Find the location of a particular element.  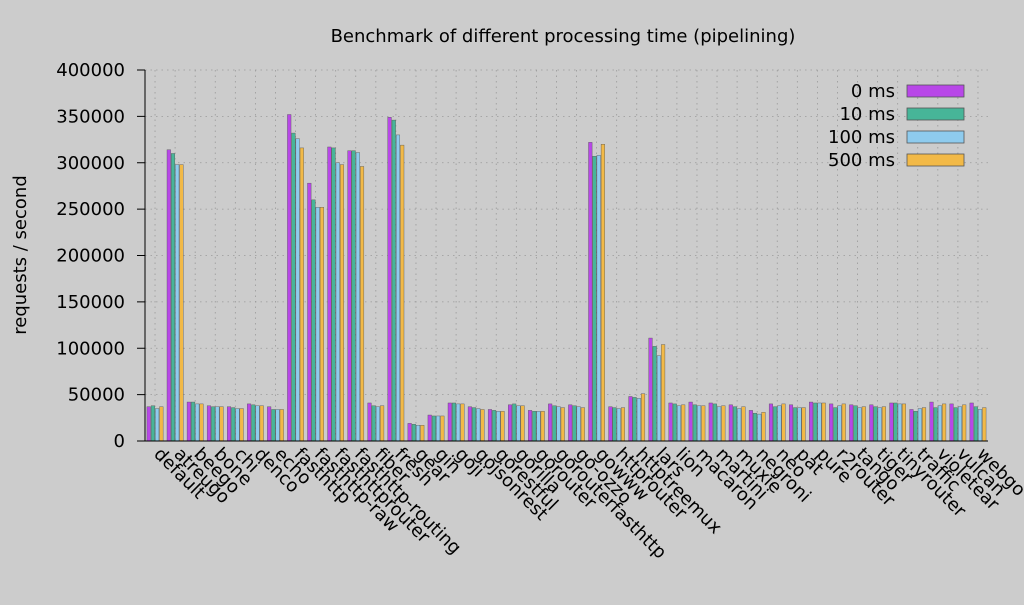

y-tick-label: 50000 is located at coordinates (96, 395).